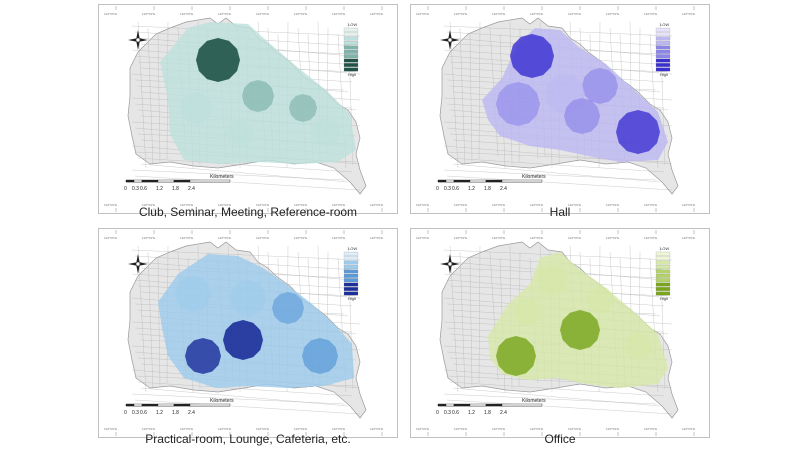 The width and height of the screenshot is (800, 449). What do you see at coordinates (487, 413) in the screenshot?
I see `scale-tick-label: 1.8` at bounding box center [487, 413].